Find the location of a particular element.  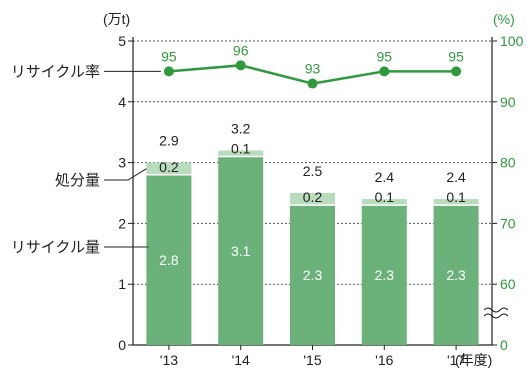

total-value-label: 2.9 is located at coordinates (169, 141).